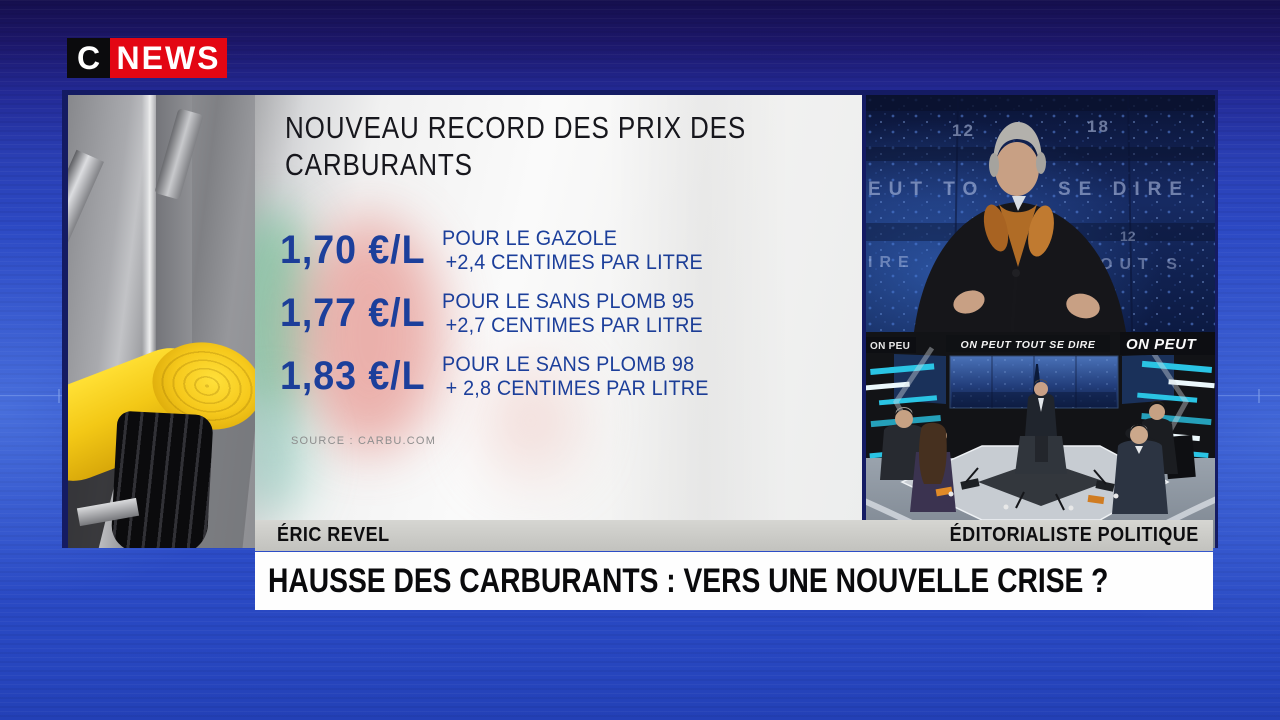 The image size is (1280, 720). What do you see at coordinates (568, 364) in the screenshot?
I see `price-desc-line1: POUR LE SANS PLOMB 98` at bounding box center [568, 364].